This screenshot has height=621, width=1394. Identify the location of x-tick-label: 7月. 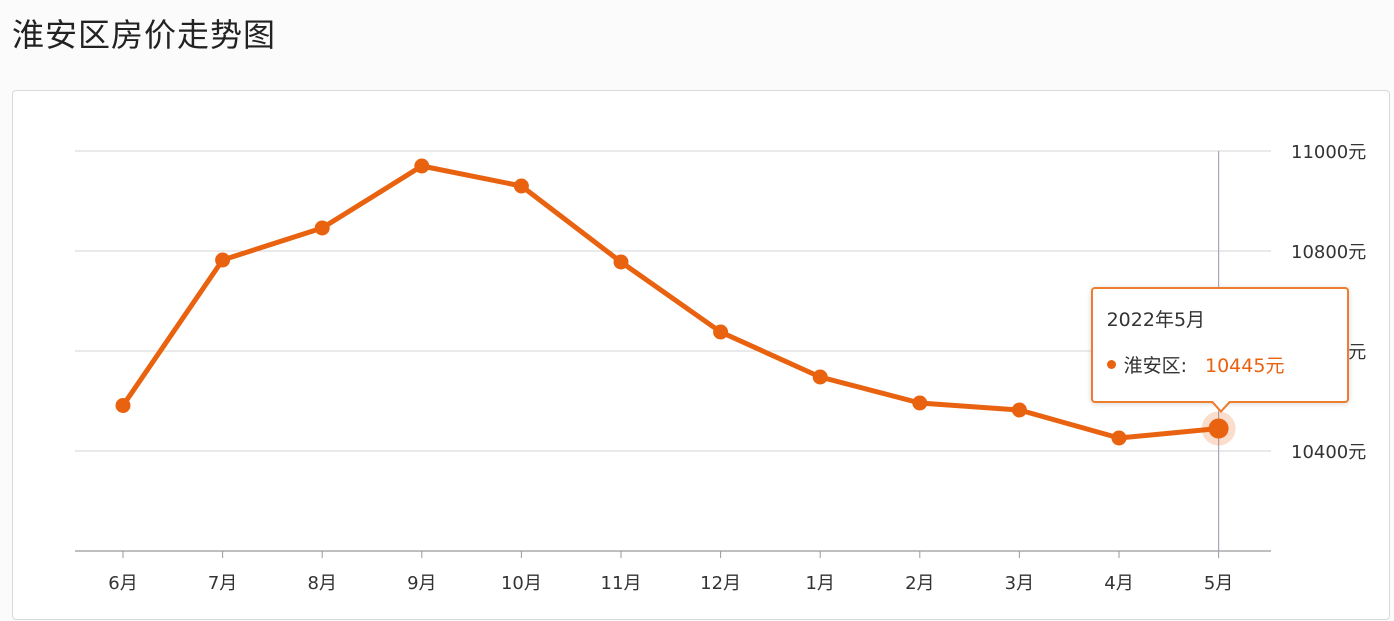
(222, 583).